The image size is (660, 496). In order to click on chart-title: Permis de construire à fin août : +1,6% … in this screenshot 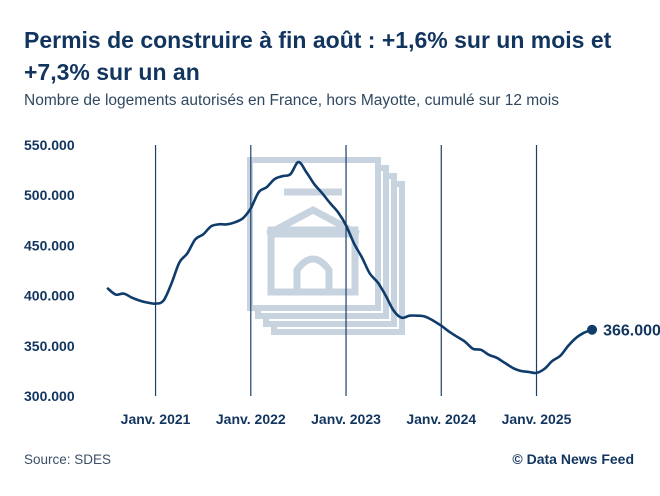, I will do `click(318, 56)`.